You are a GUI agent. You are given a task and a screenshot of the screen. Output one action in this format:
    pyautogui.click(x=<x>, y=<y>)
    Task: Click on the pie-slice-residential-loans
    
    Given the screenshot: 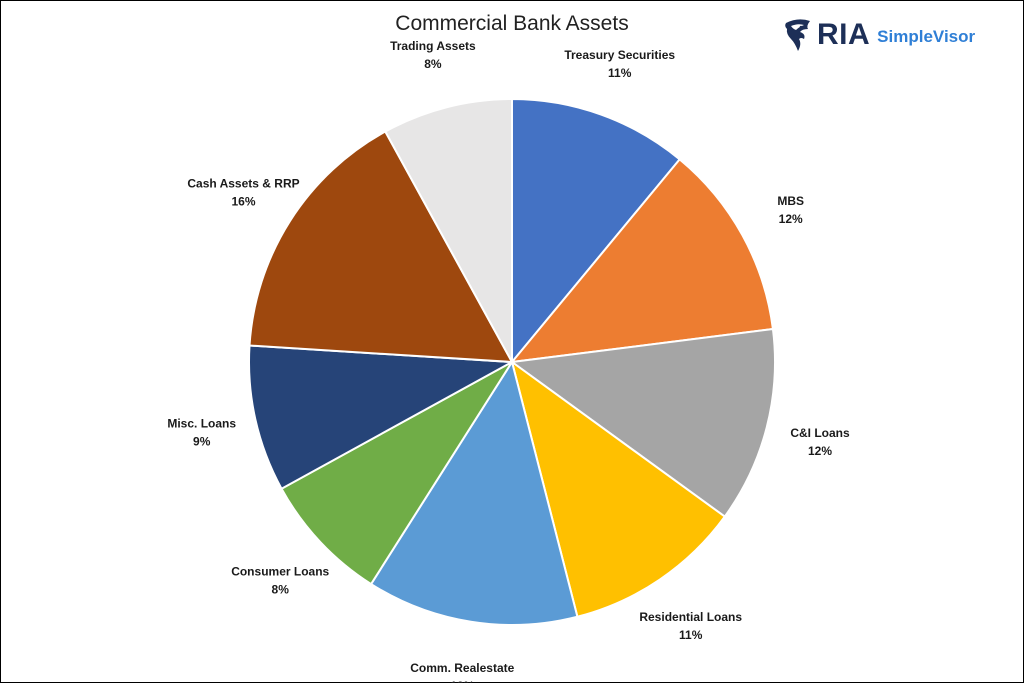 What is the action you would take?
    pyautogui.click(x=618, y=488)
    